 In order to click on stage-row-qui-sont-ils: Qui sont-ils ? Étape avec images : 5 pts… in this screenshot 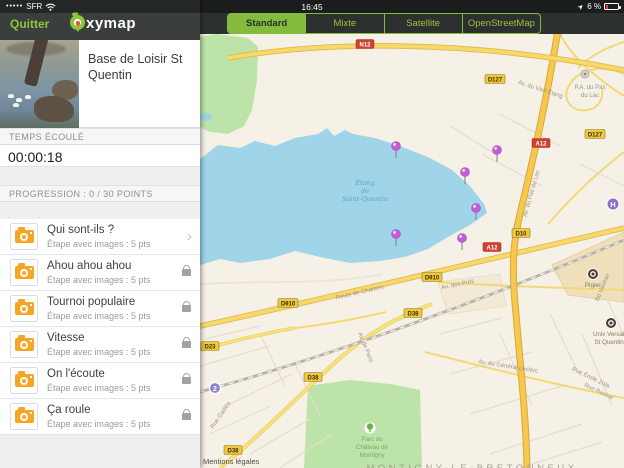, I will do `click(100, 237)`.